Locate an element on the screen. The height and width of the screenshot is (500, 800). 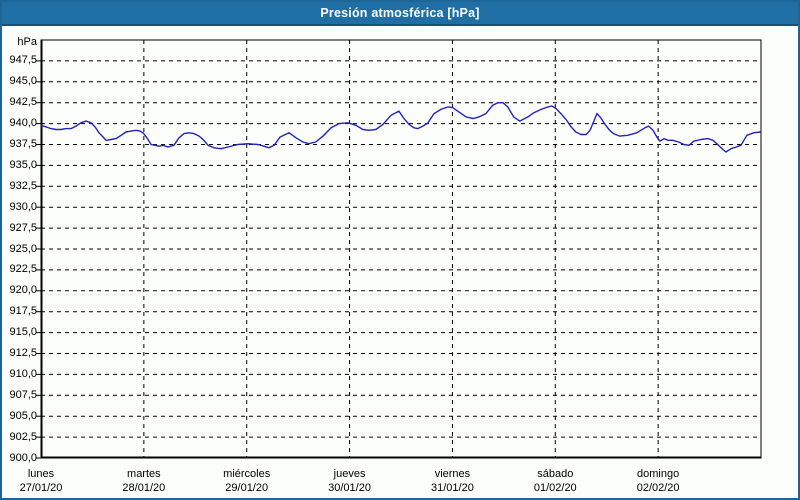
y-axis-tick-label: 915,0 is located at coordinates (23, 332).